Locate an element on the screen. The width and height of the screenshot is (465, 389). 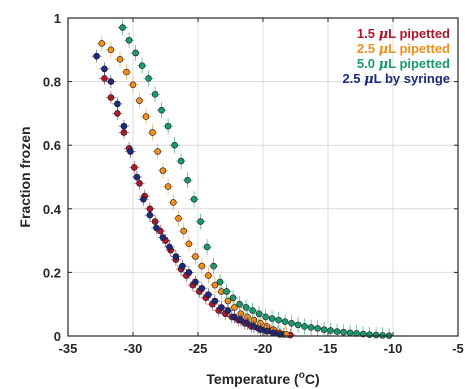
x-axis-label-superscript: o is located at coordinates (302, 375).